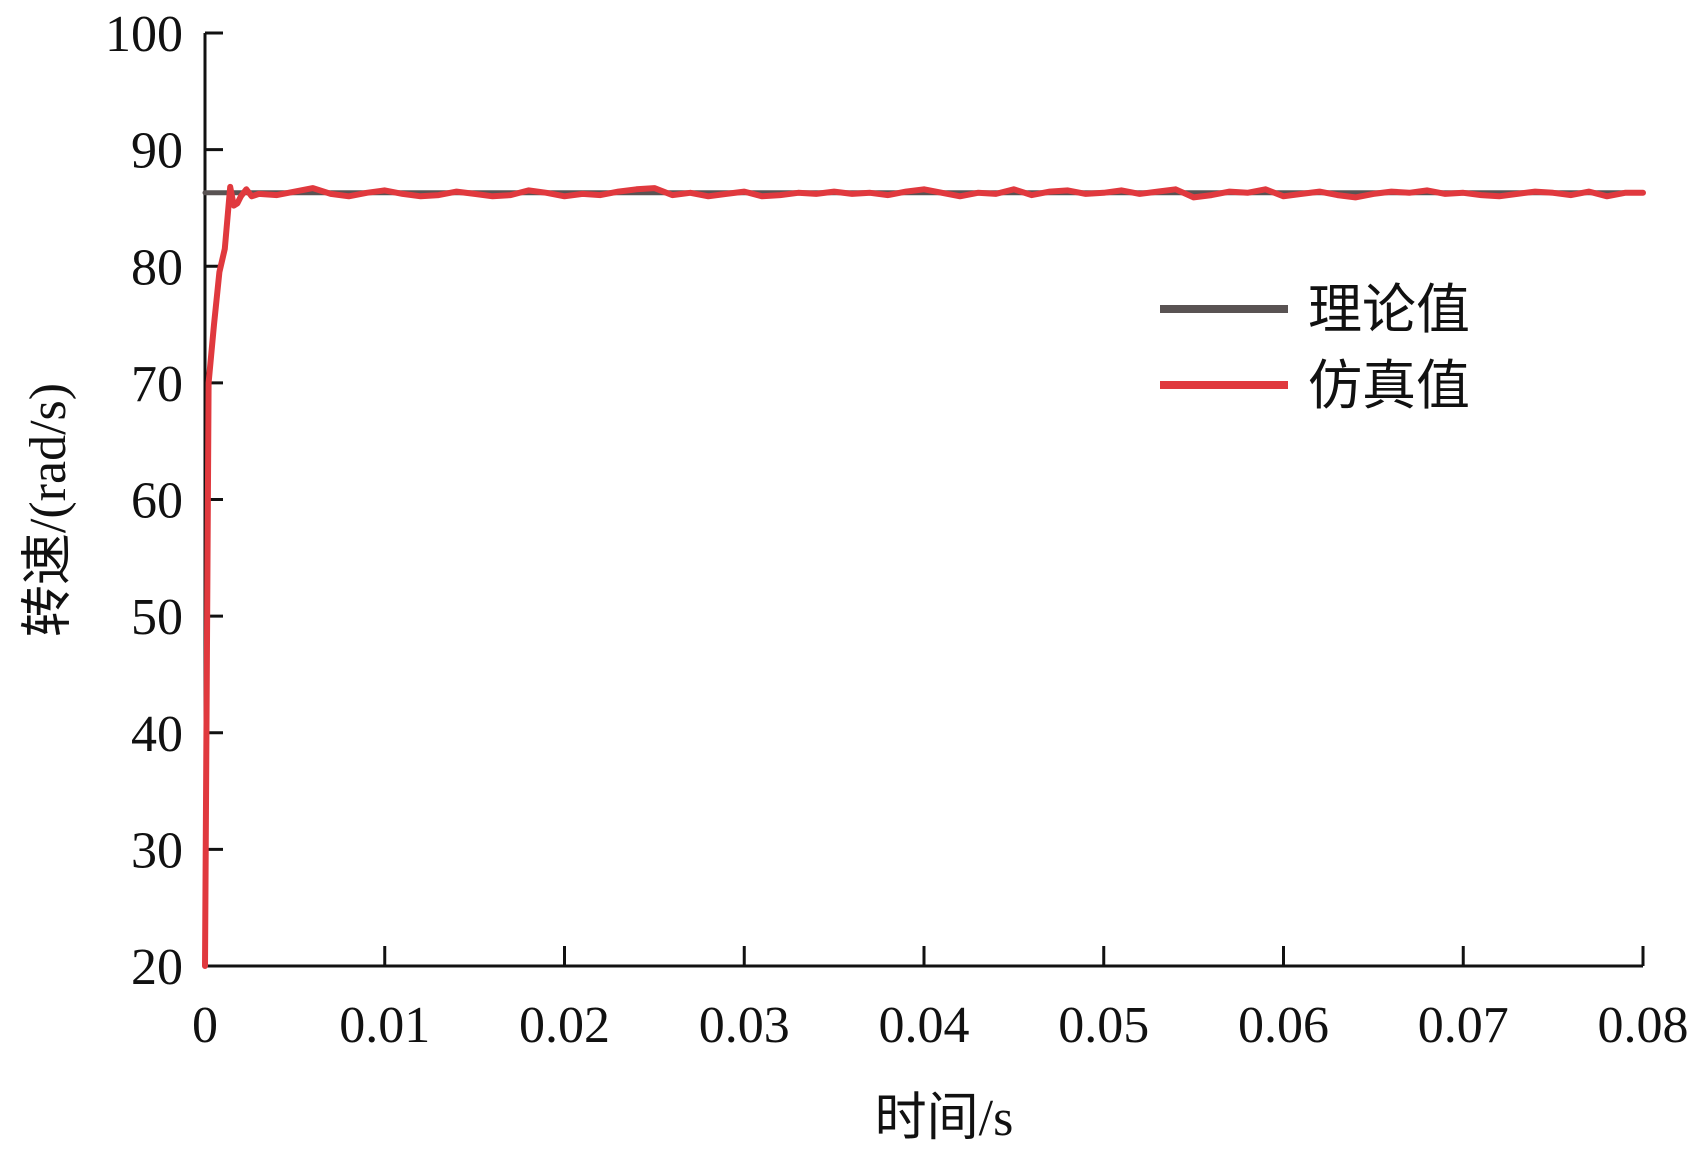  What do you see at coordinates (157, 501) in the screenshot?
I see `y-tick-label: 60` at bounding box center [157, 501].